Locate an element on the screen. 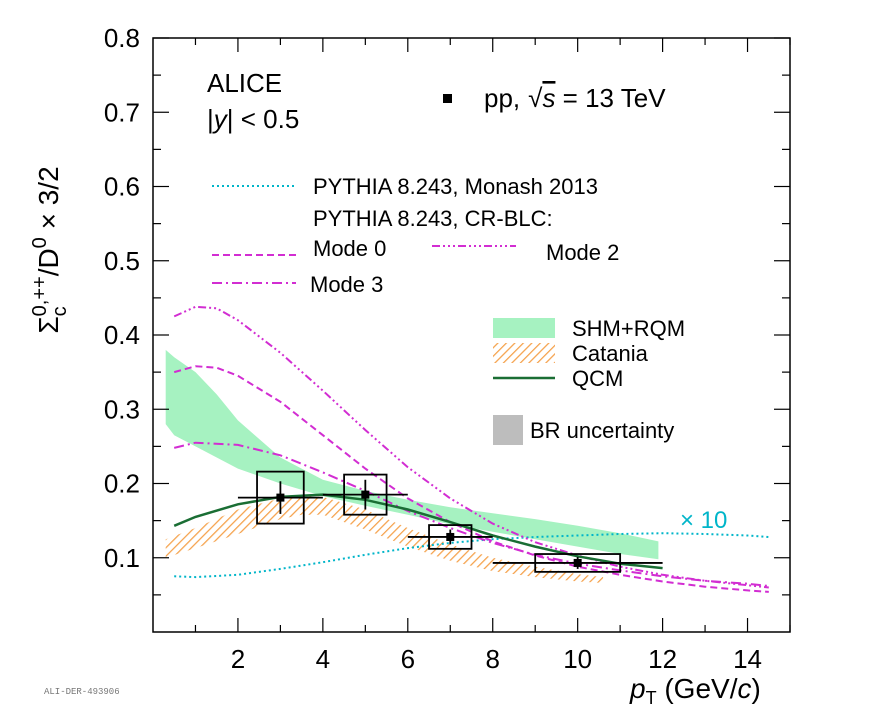  data-points is located at coordinates (450, 521).